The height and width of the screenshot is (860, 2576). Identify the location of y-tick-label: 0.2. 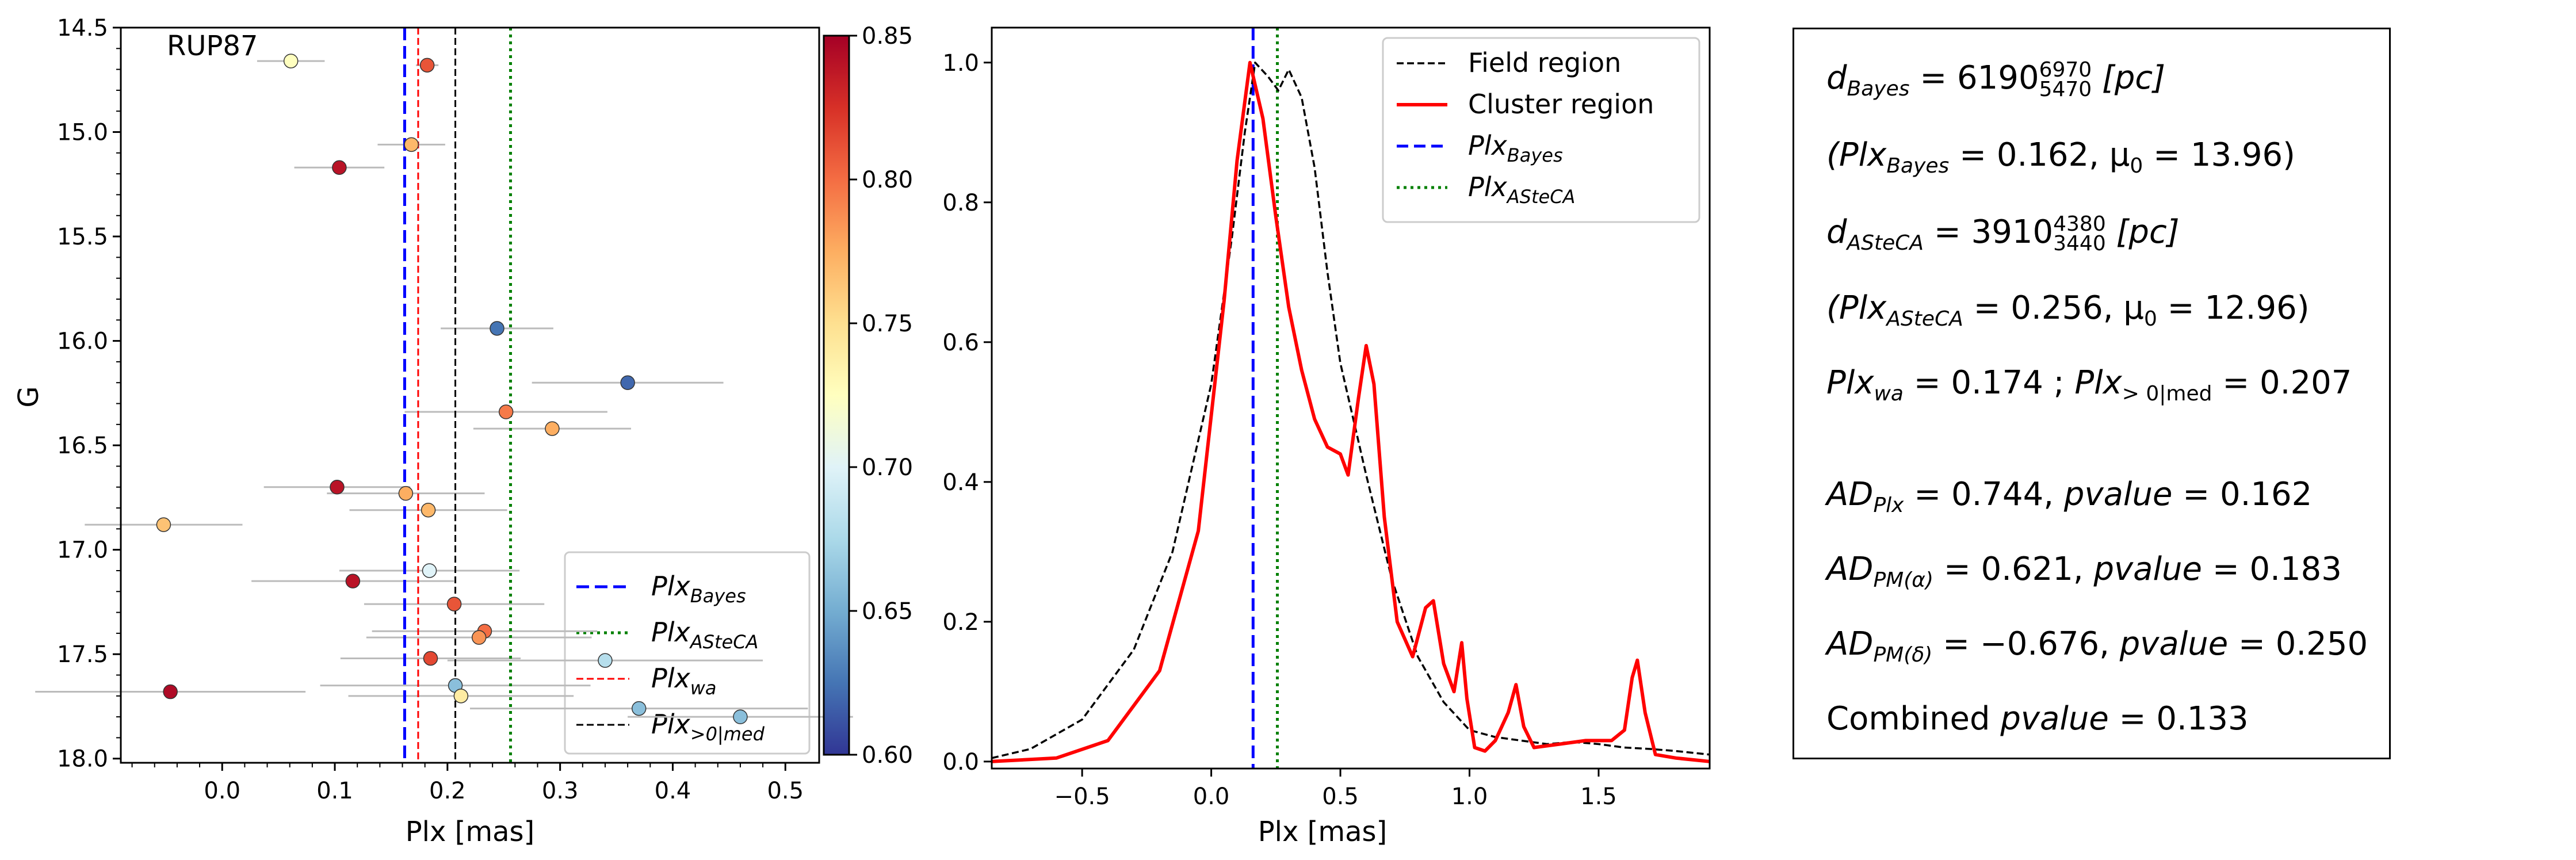
(960, 622).